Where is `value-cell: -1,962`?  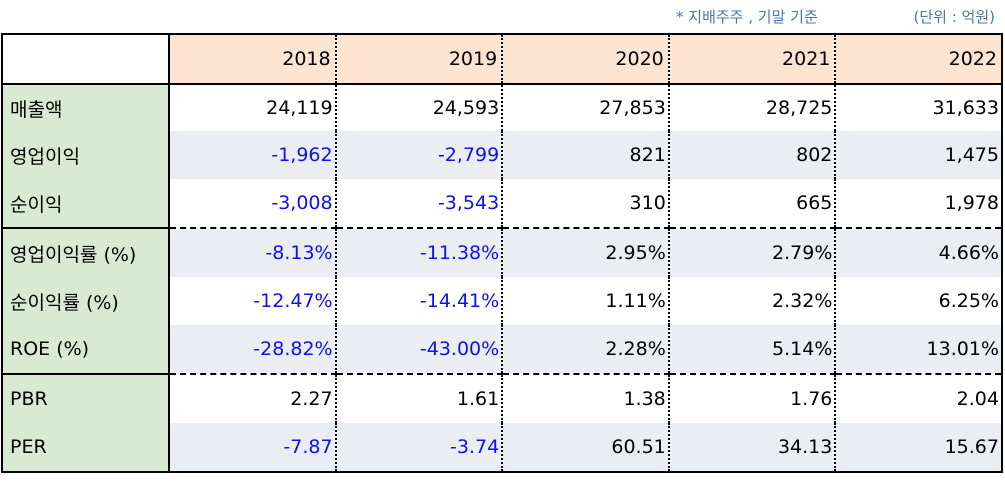
value-cell: -1,962 is located at coordinates (253, 155).